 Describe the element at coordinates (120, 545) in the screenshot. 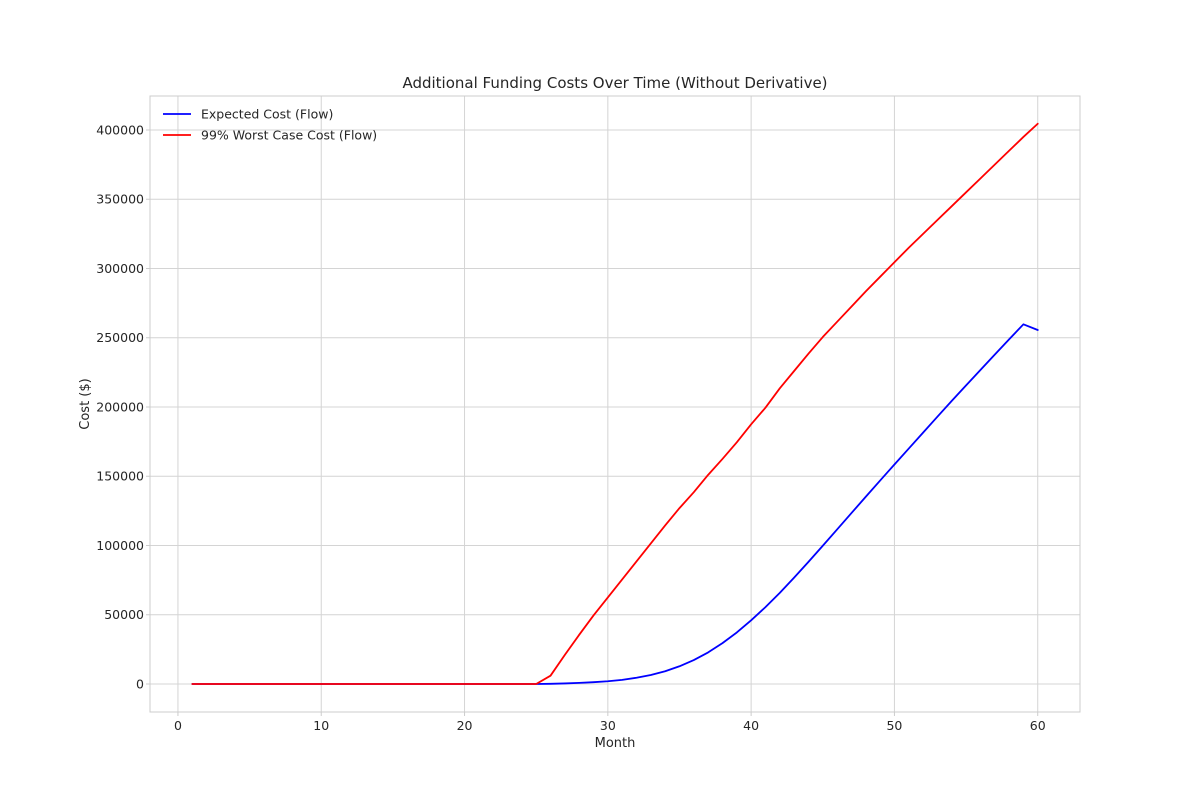

I see `y-tick-label: 100000` at that location.